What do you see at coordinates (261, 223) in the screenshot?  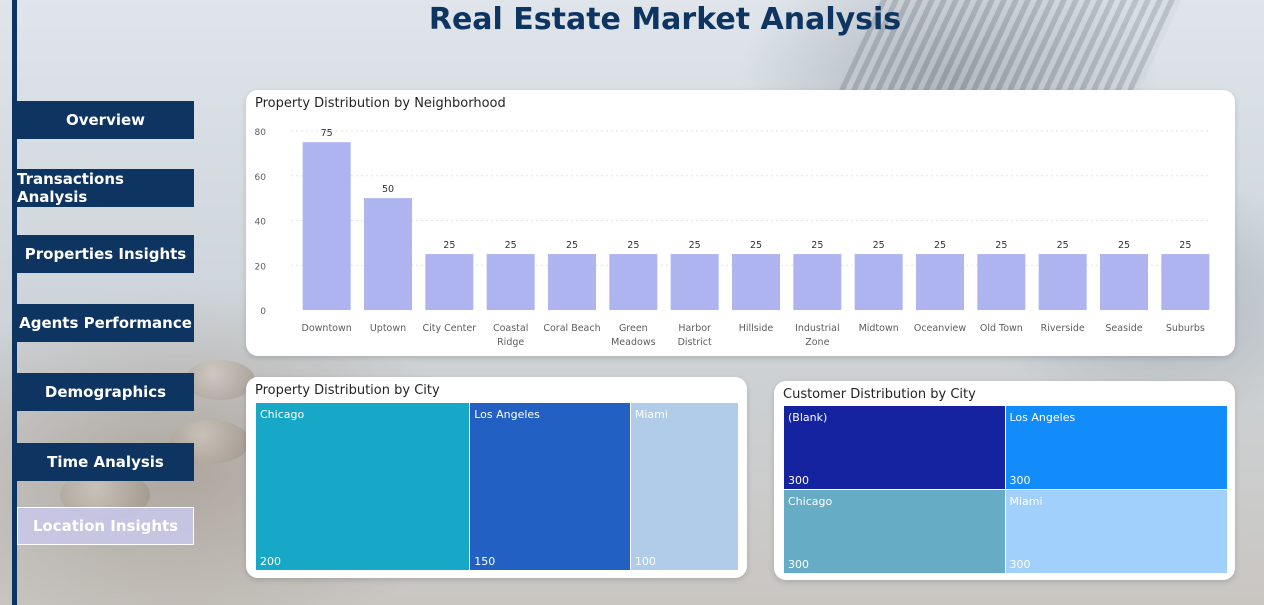 I see `y-tick-label: 40` at bounding box center [261, 223].